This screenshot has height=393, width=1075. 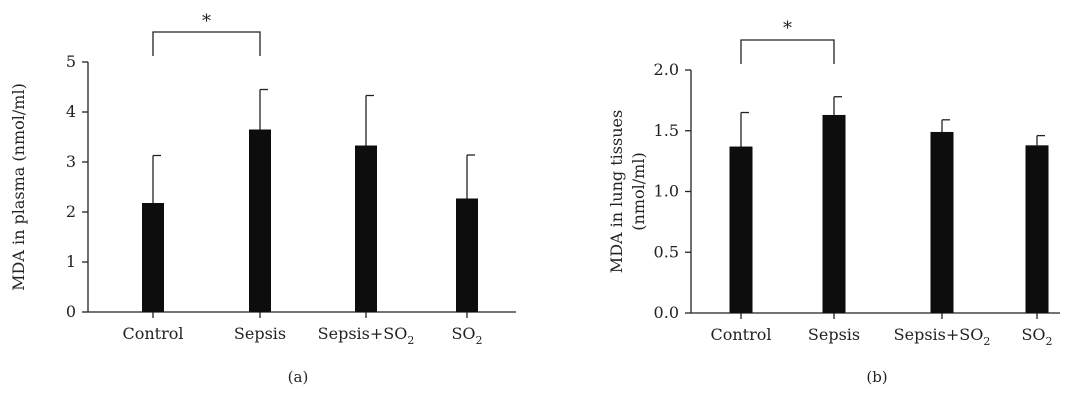 I want to click on panel-label: (b), so click(x=876, y=377).